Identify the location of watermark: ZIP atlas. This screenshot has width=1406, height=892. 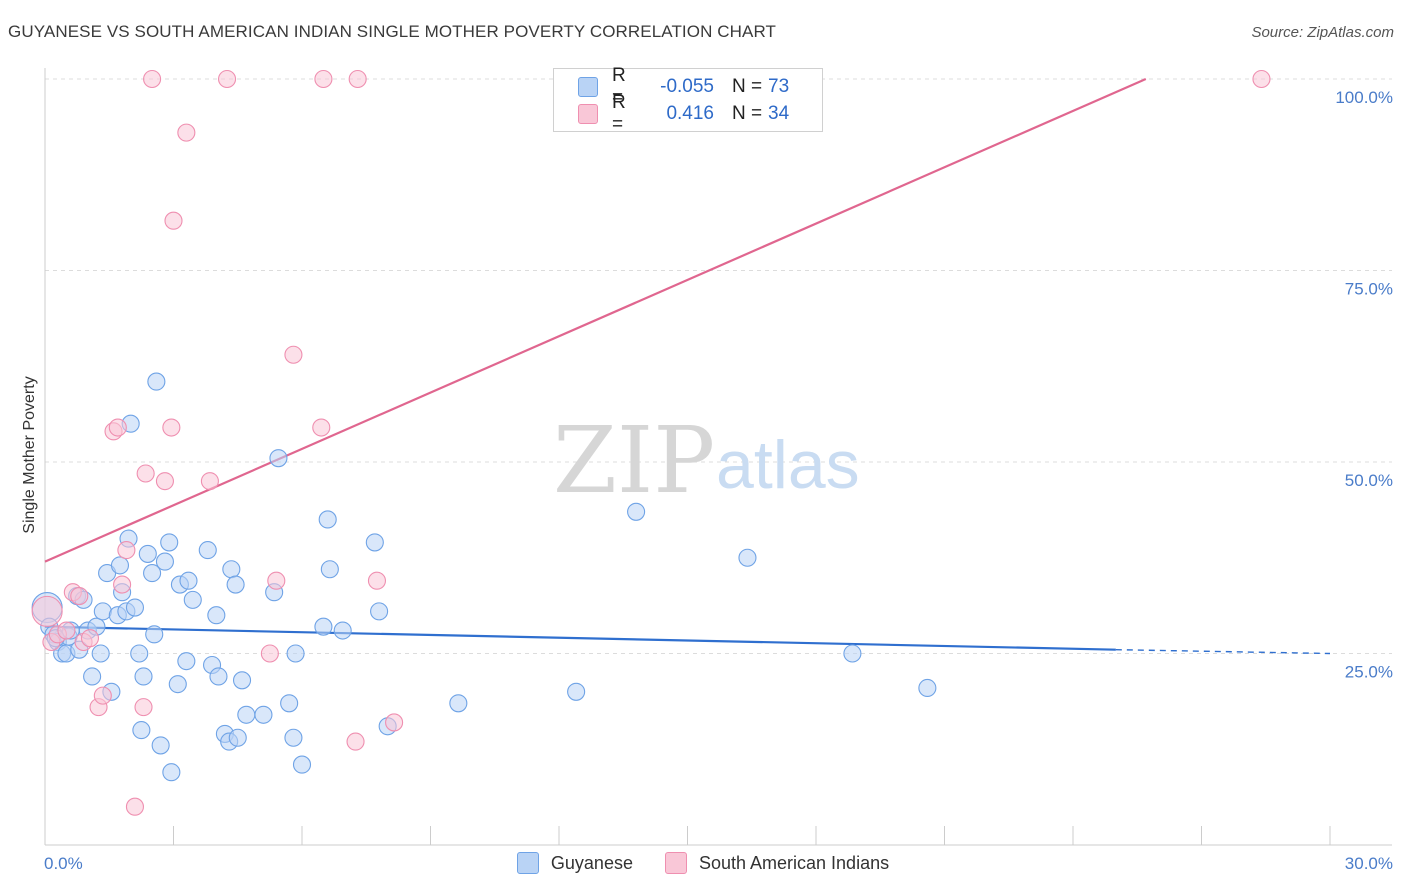
(706, 460).